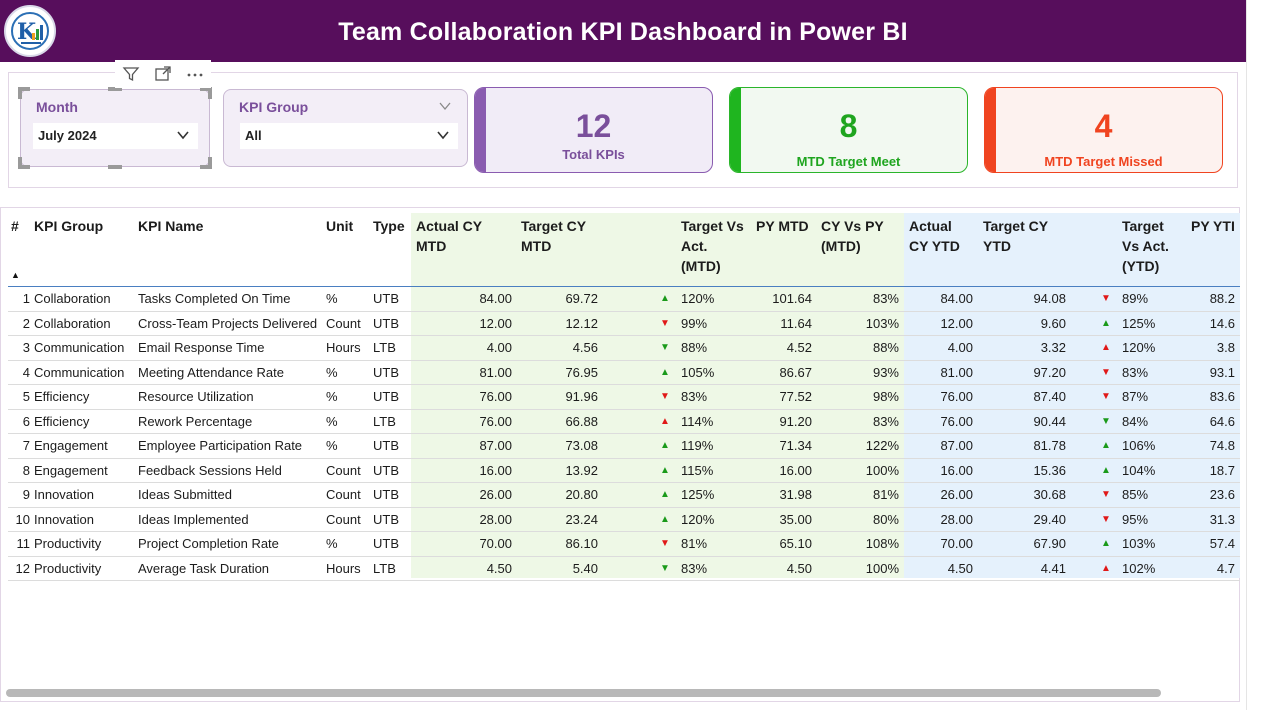 The height and width of the screenshot is (710, 1280). I want to click on cell-target-cy-ytd: 87.40, so click(1049, 396).